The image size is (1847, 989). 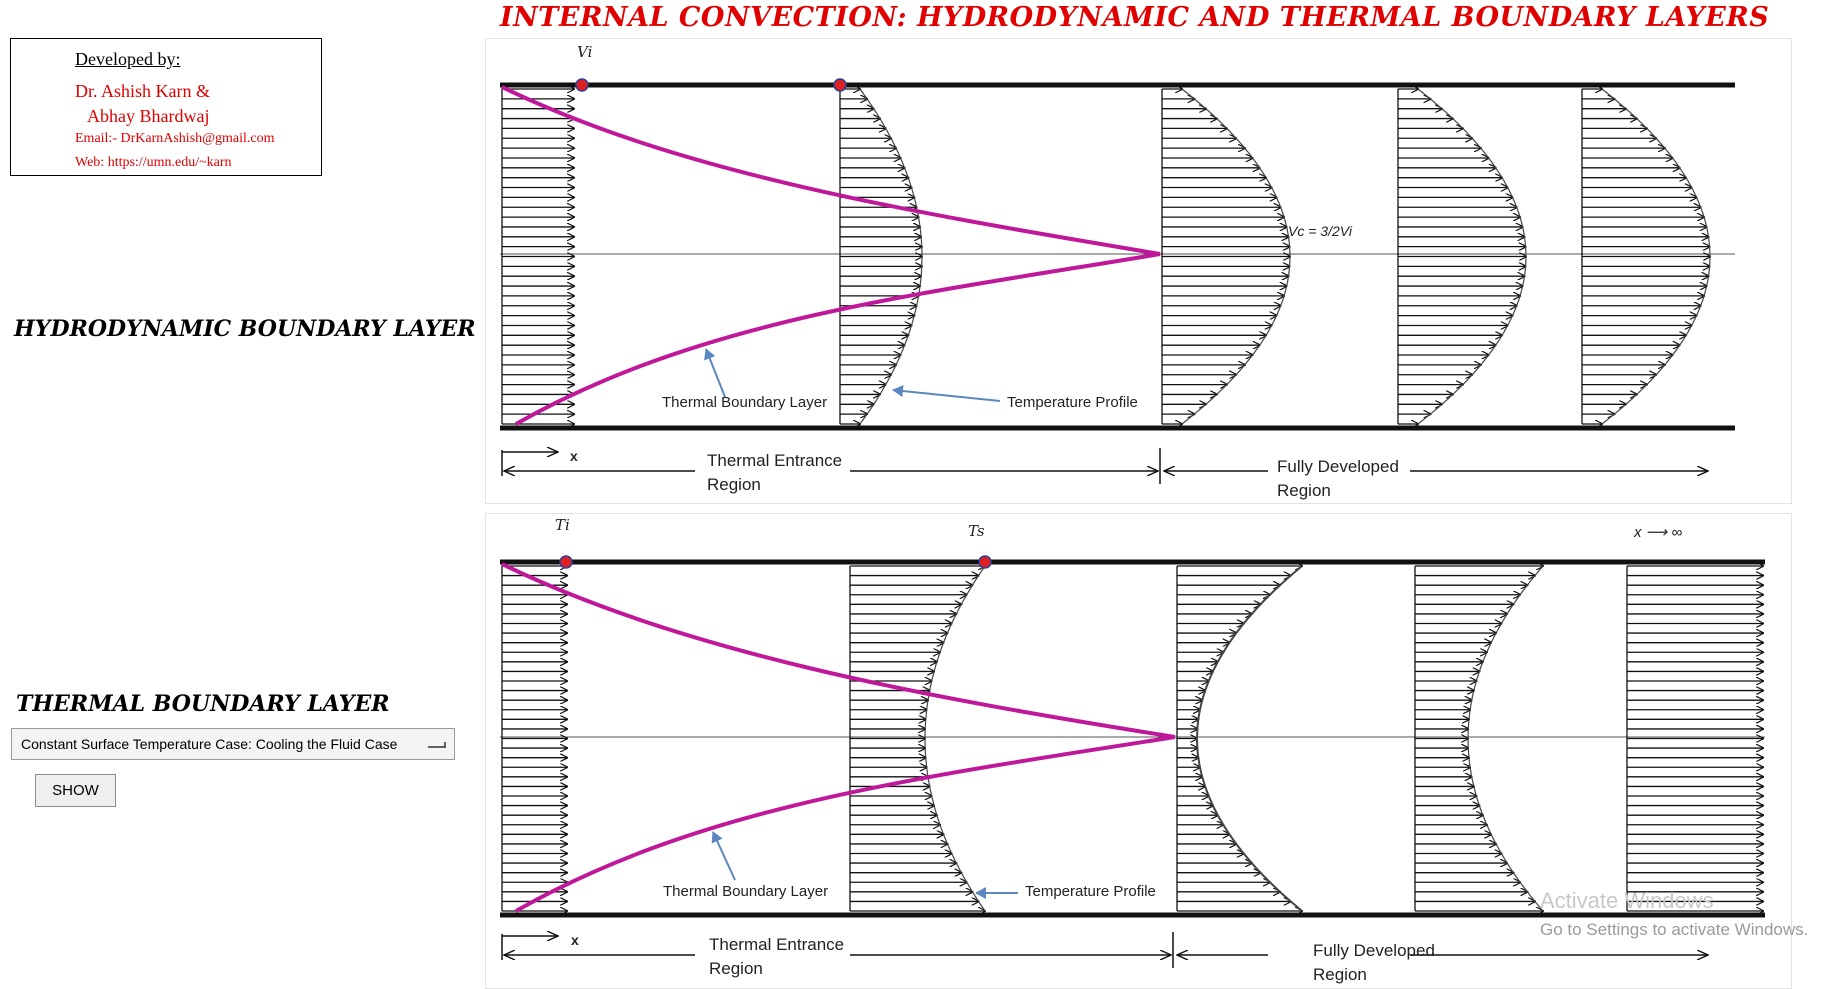 I want to click on developed-by-label: Developed by:, so click(x=128, y=59).